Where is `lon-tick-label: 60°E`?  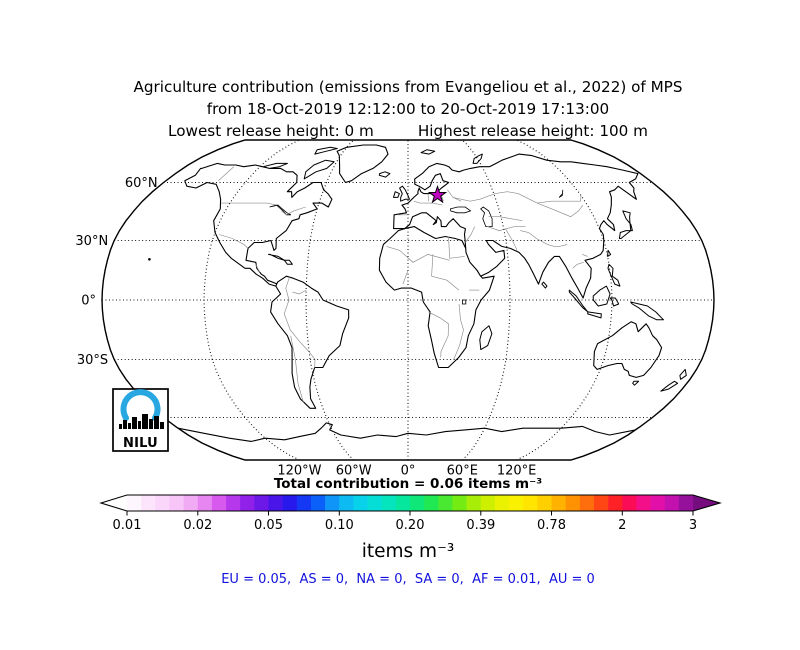
lon-tick-label: 60°E is located at coordinates (462, 471).